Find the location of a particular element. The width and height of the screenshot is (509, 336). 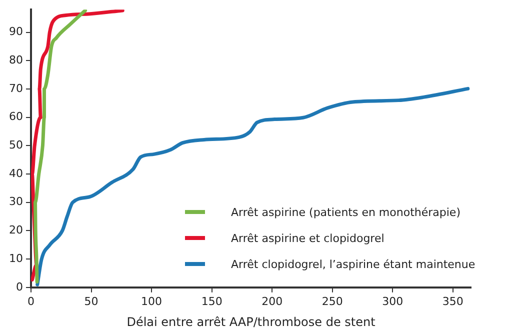

legend-label: Arrêt aspirine (patients en monothérapie) is located at coordinates (345, 212).